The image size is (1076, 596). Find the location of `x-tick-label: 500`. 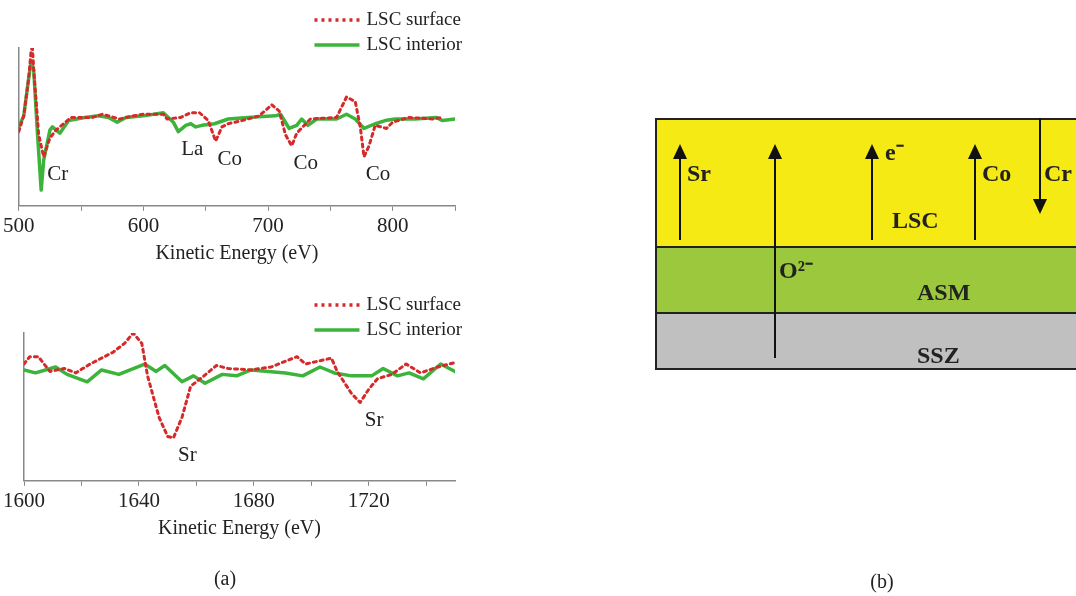

x-tick-label: 500 is located at coordinates (19, 224).